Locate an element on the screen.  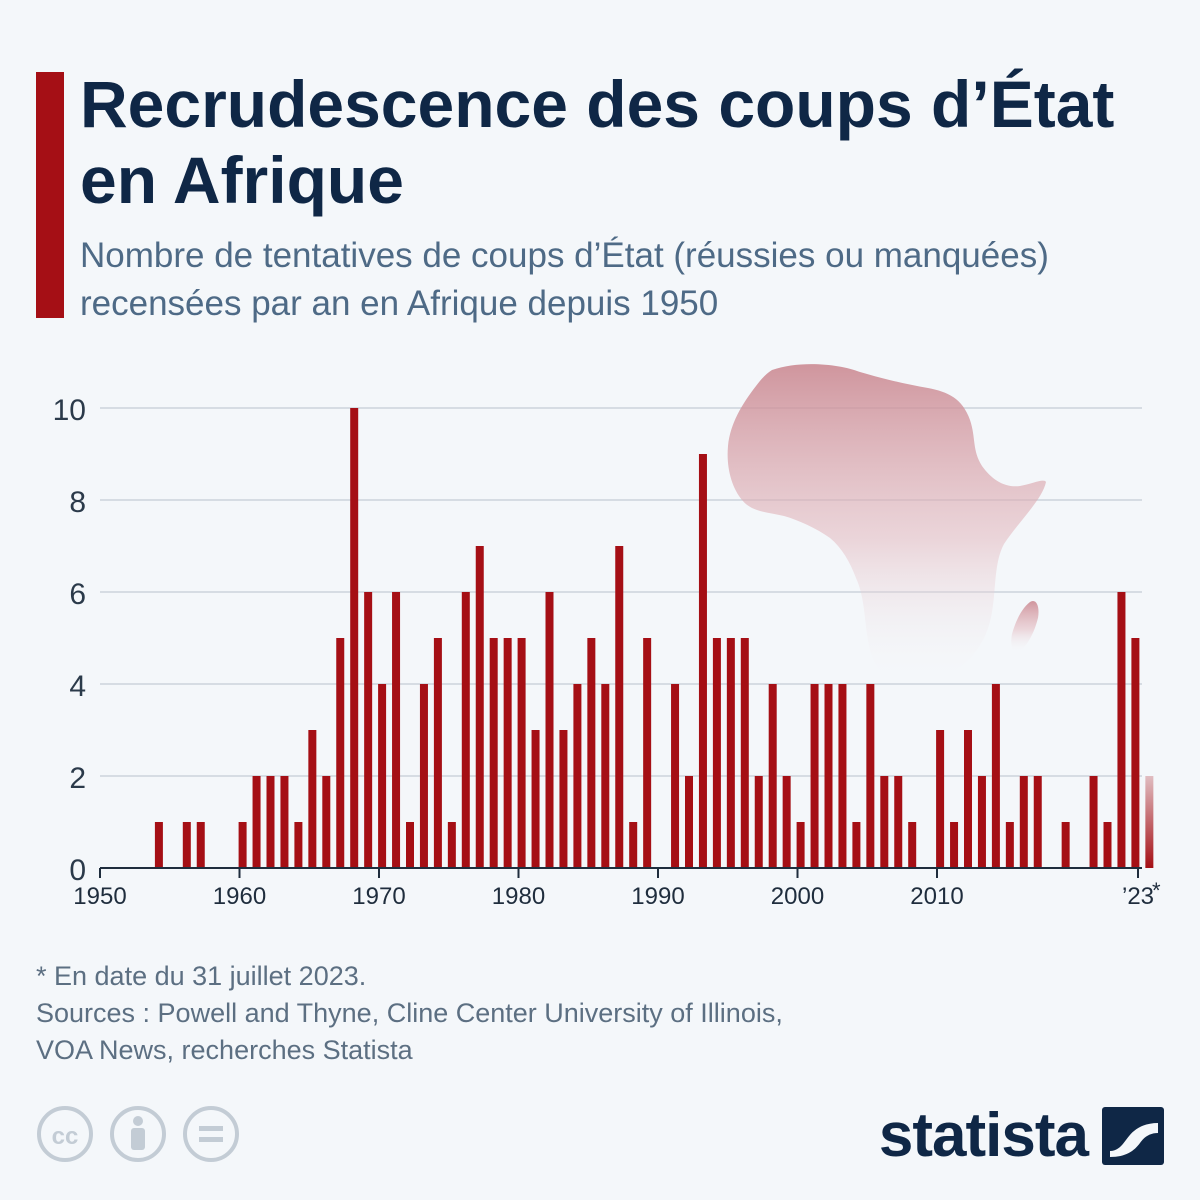
brand-name: statista is located at coordinates (983, 1135).